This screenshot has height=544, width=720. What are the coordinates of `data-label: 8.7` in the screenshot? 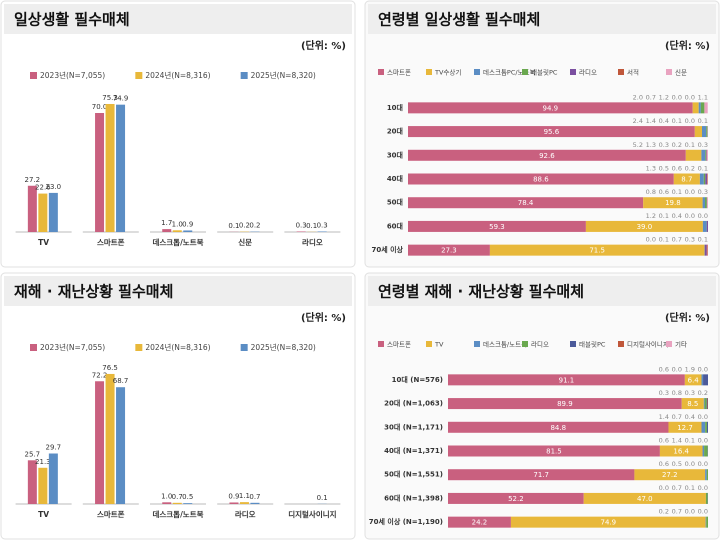 It's located at (686, 180).